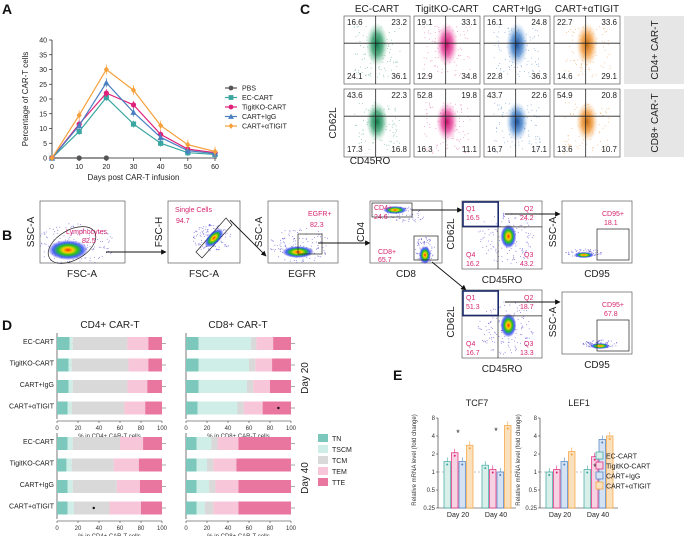 The image size is (685, 536). Describe the element at coordinates (228, 529) in the screenshot. I see `x-tick-label: 40` at that location.